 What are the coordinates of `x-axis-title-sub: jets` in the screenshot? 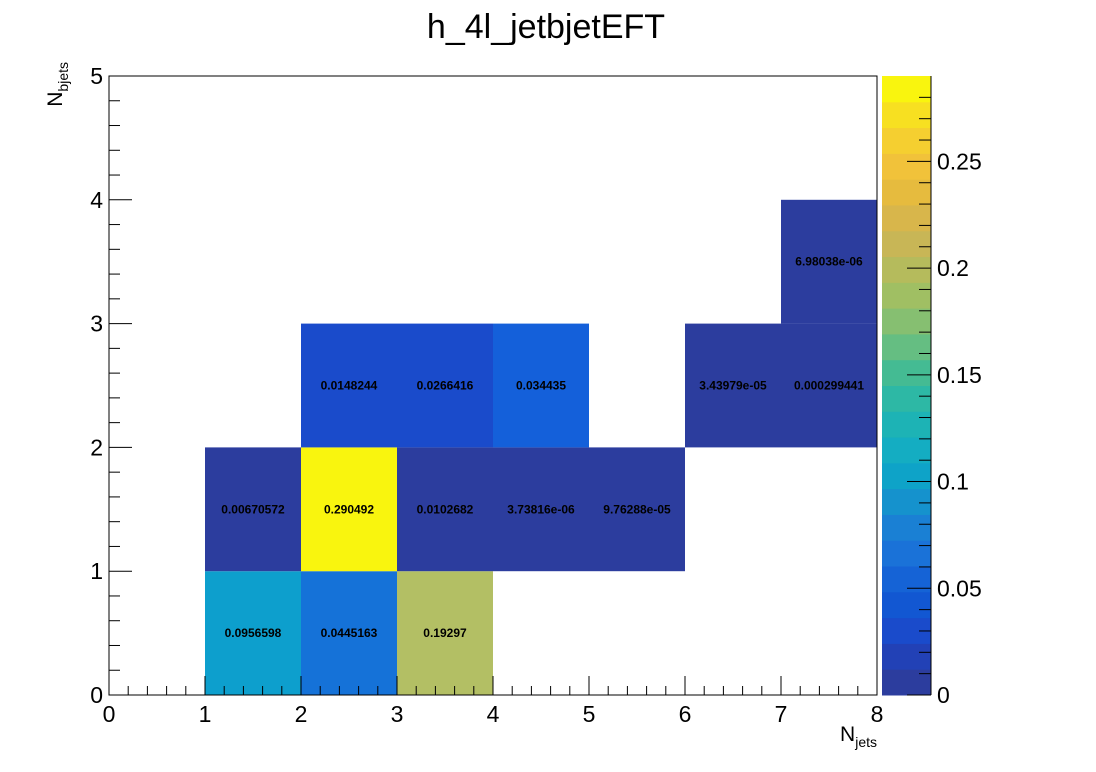 It's located at (865, 742).